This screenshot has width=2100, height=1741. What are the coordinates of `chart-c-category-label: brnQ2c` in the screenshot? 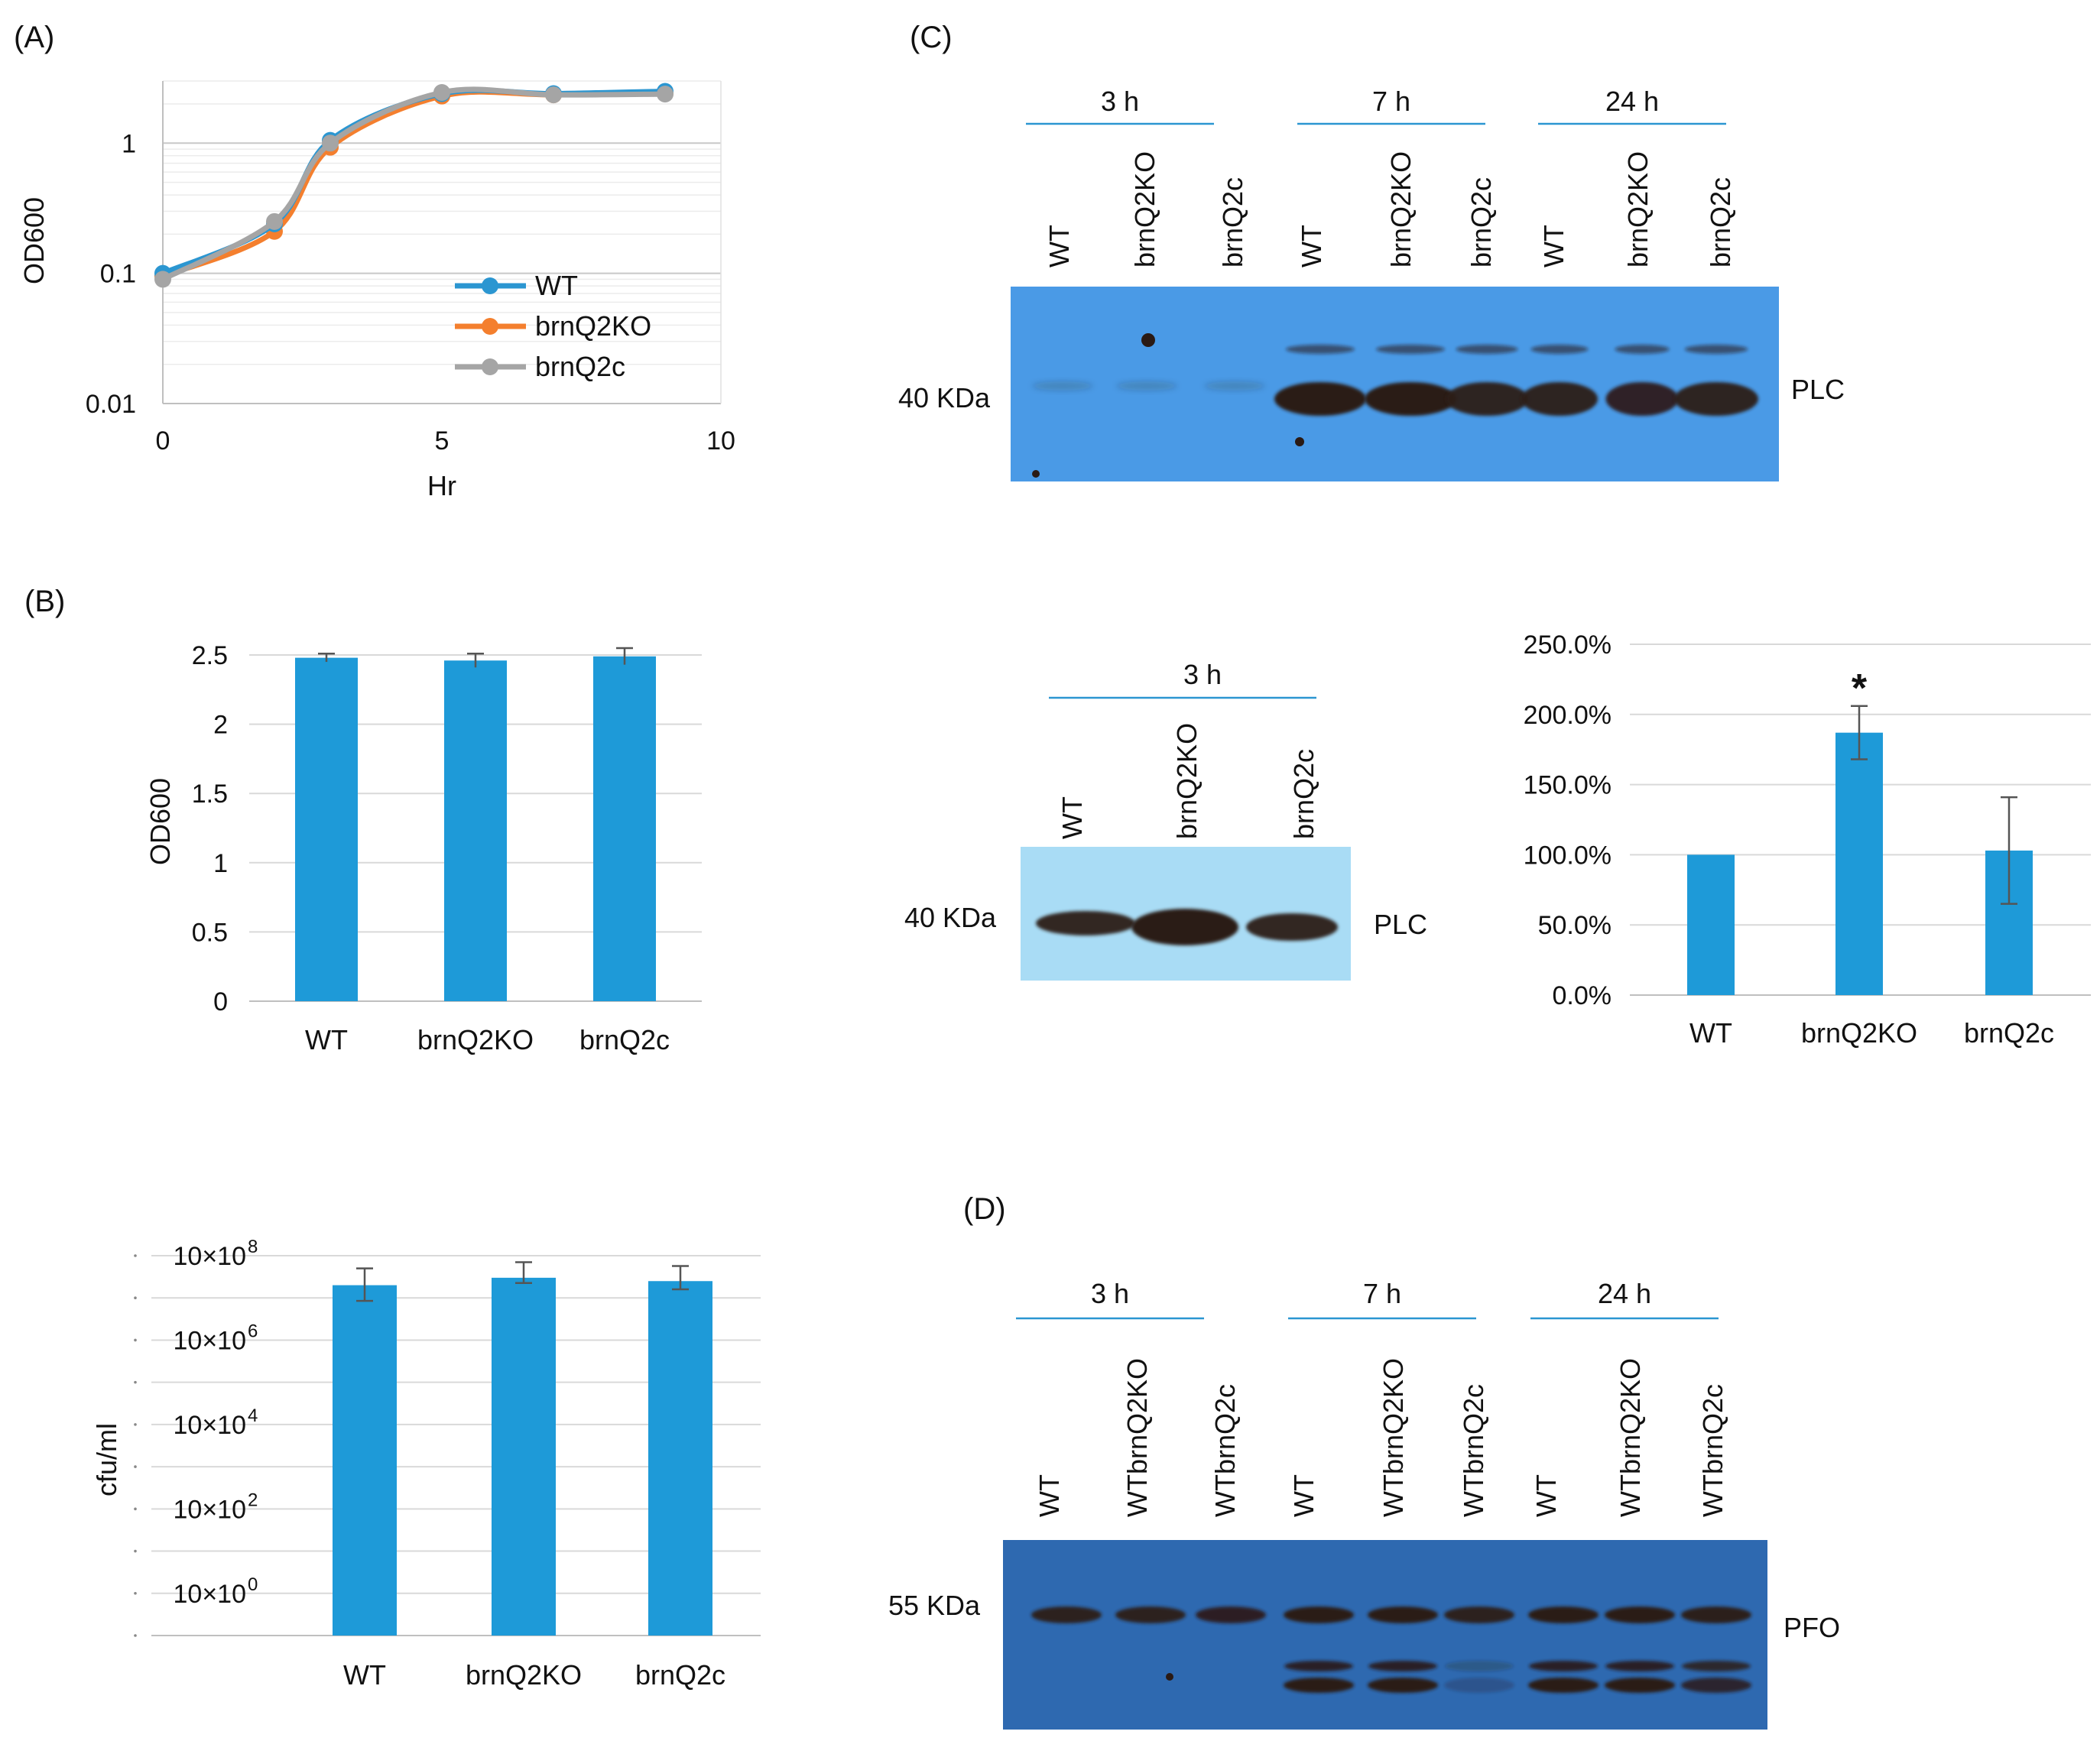 It's located at (2009, 1033).